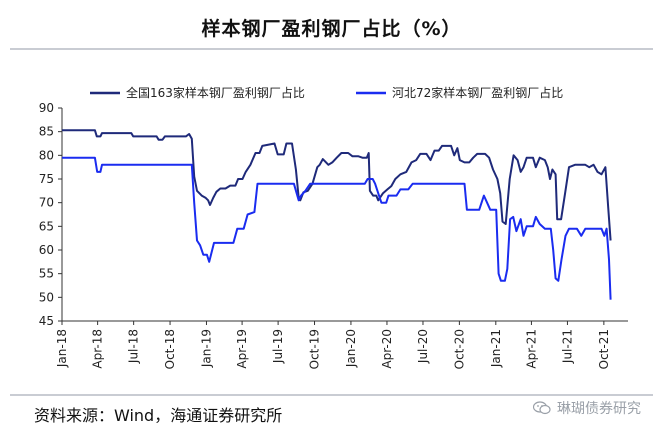 Image resolution: width=663 pixels, height=431 pixels. I want to click on x-tick-label: Apr-21, so click(531, 349).